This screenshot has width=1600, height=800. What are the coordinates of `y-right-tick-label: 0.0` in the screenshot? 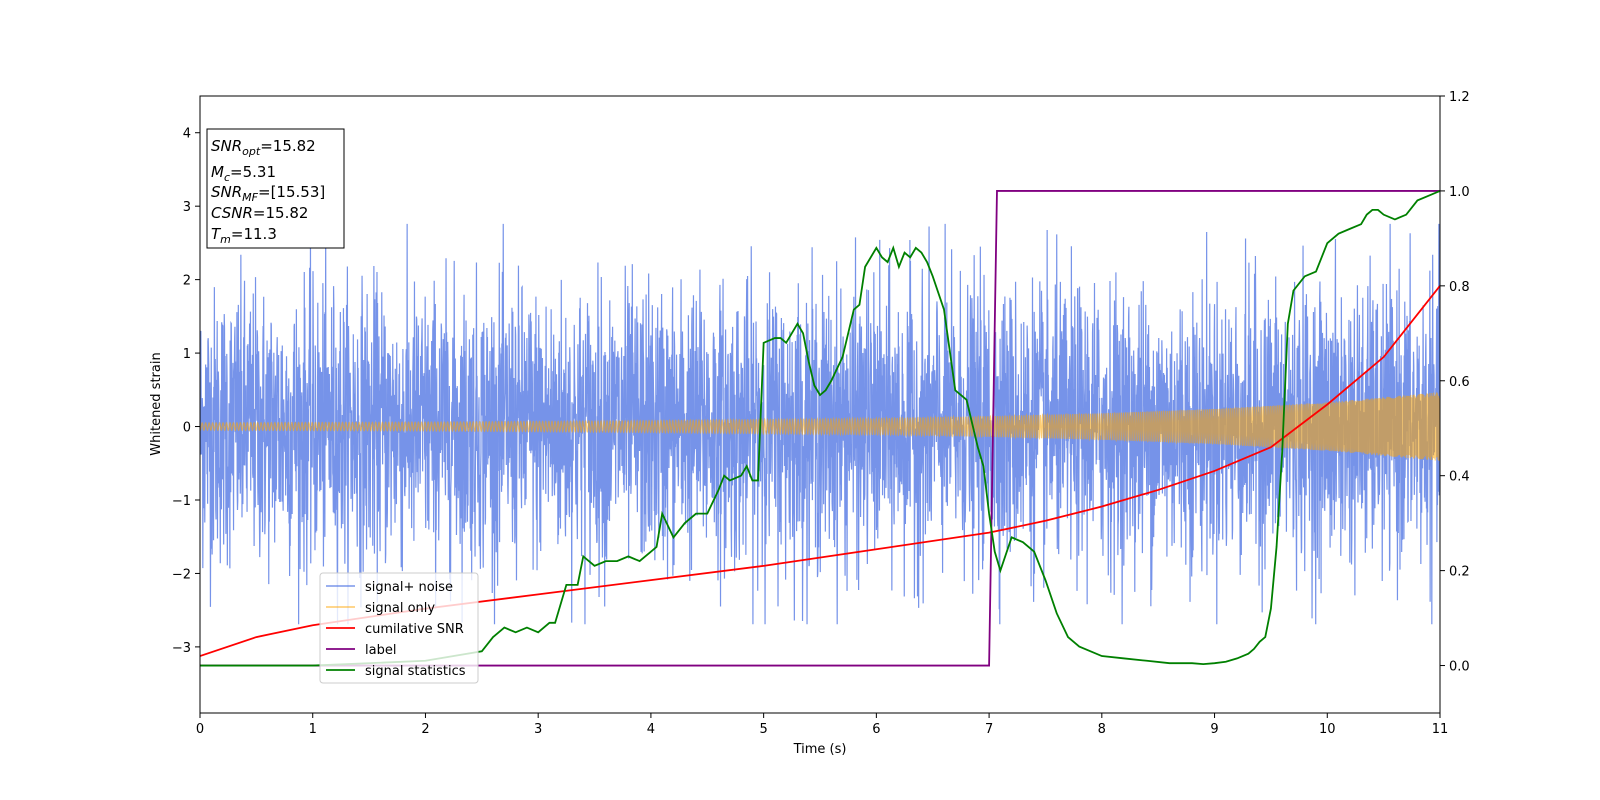 It's located at (1459, 667).